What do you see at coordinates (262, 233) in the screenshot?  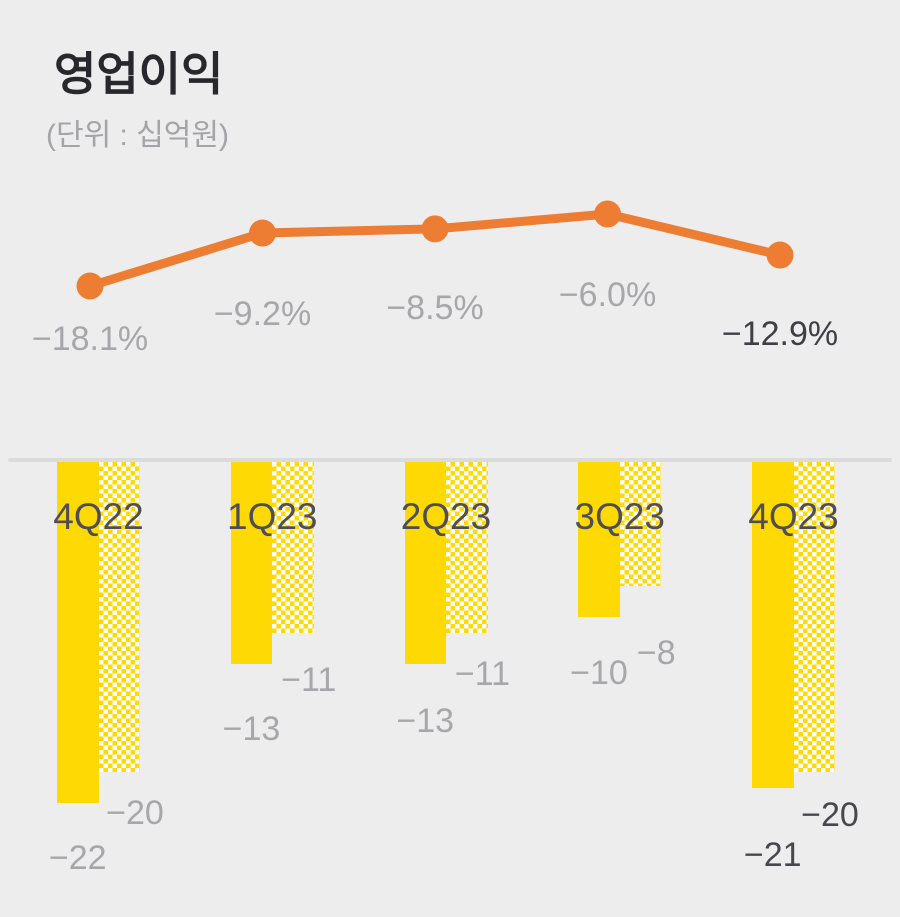 I see `line-point-1Q23` at bounding box center [262, 233].